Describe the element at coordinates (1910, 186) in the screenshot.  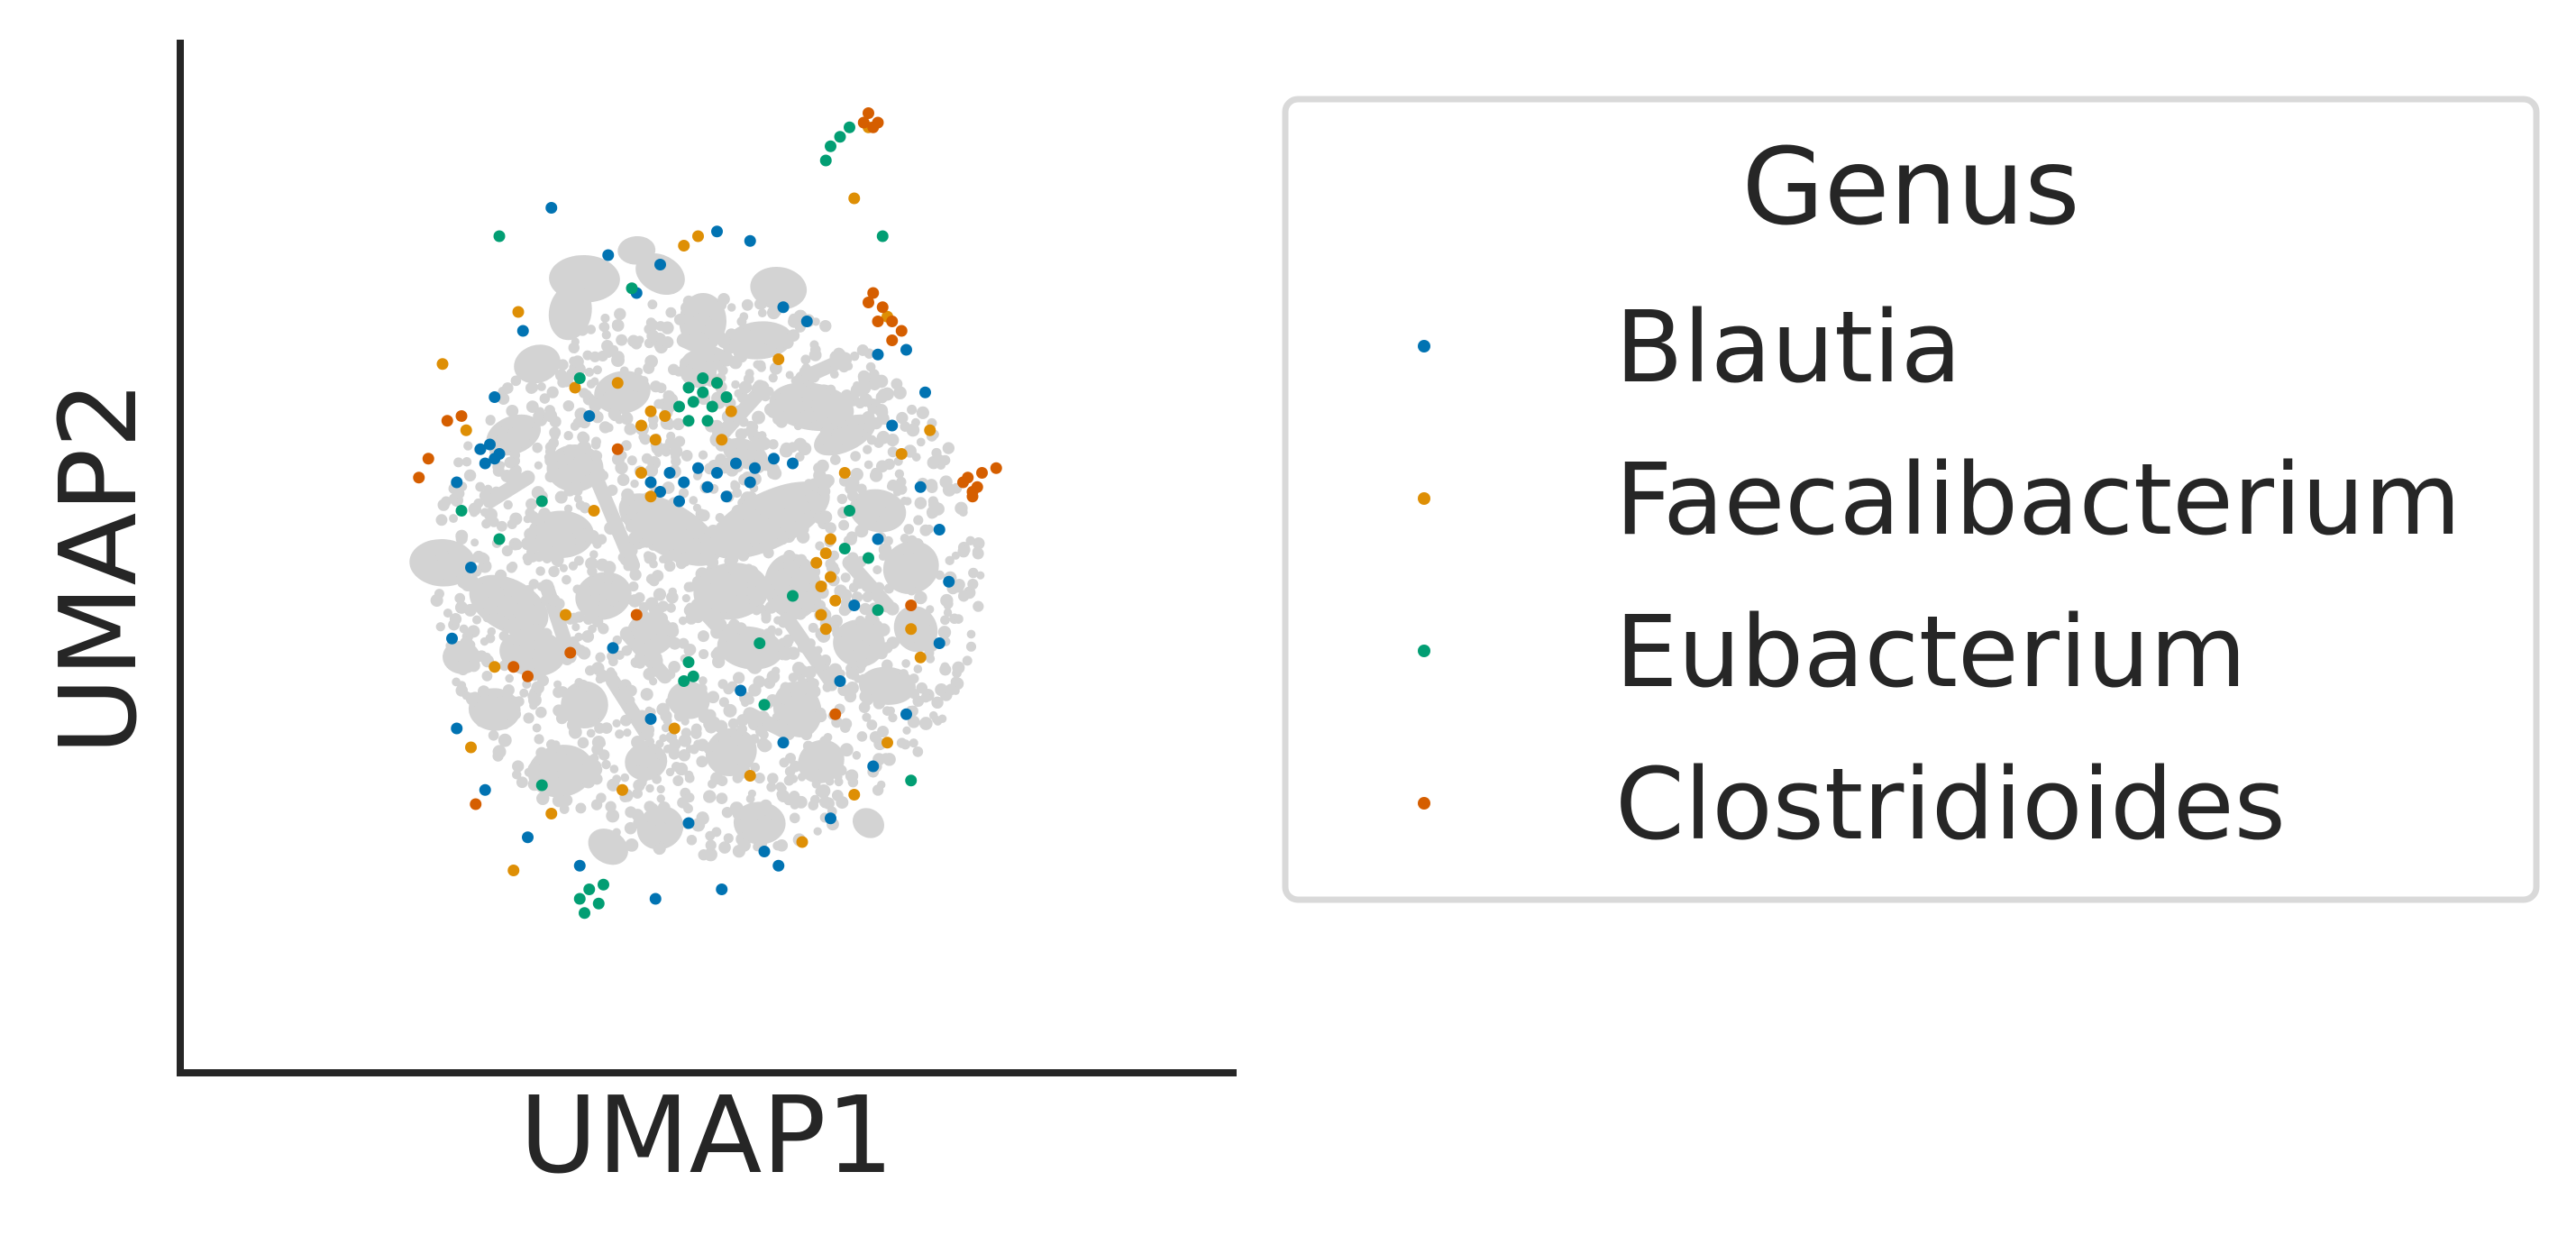
I see `legend-title: Genus` at that location.